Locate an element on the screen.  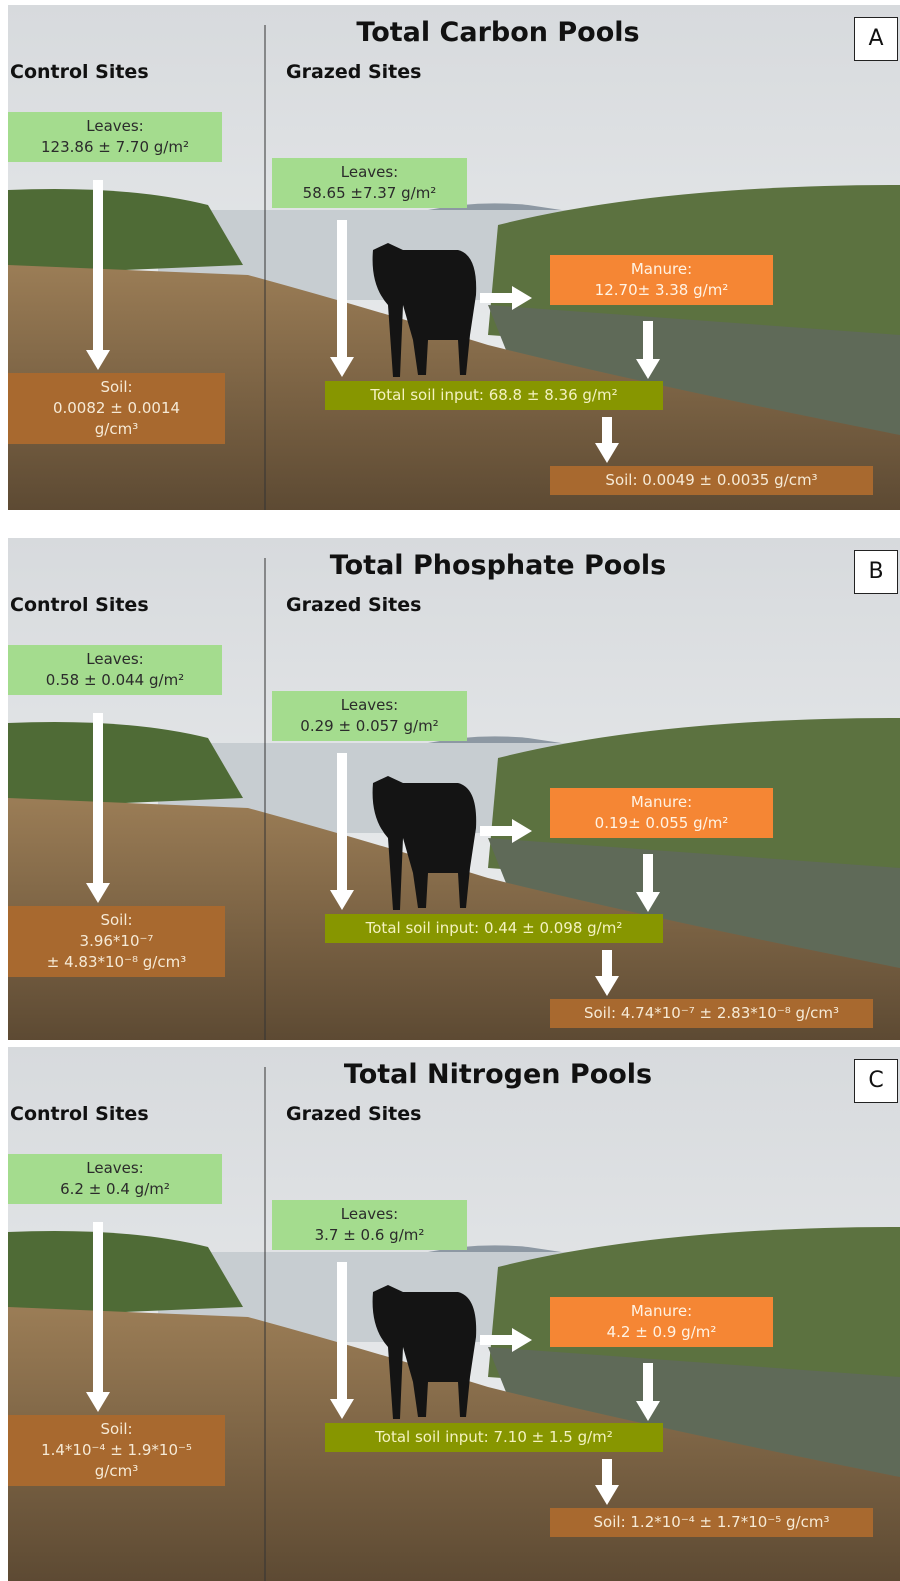
box-text: ± 4.83*10⁻⁸ g/cm³ is located at coordinates (116, 962).